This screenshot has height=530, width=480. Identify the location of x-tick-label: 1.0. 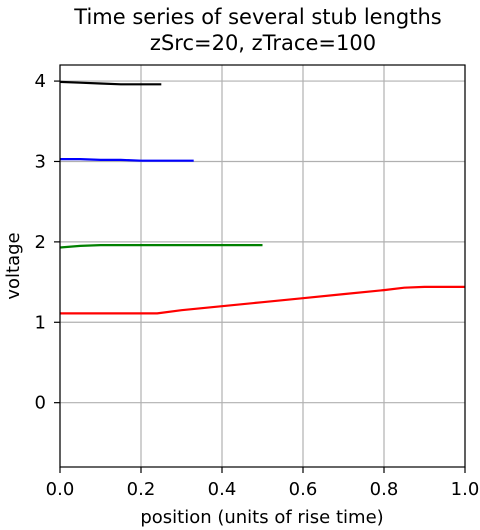
(465, 489).